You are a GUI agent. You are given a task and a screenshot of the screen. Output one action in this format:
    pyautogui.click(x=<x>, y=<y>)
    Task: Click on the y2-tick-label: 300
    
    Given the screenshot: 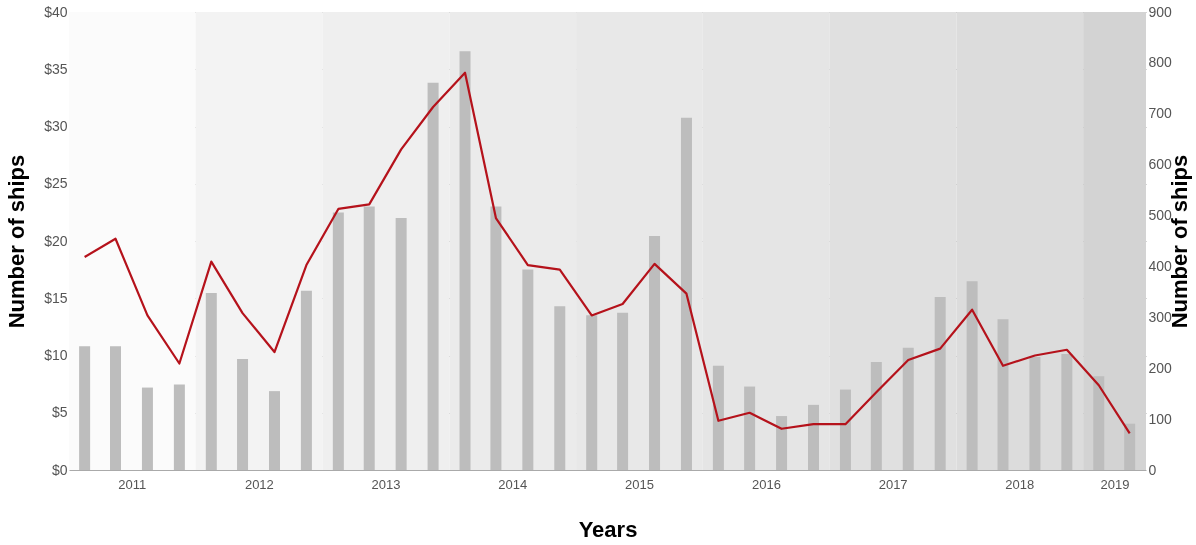 What is the action you would take?
    pyautogui.click(x=1160, y=316)
    